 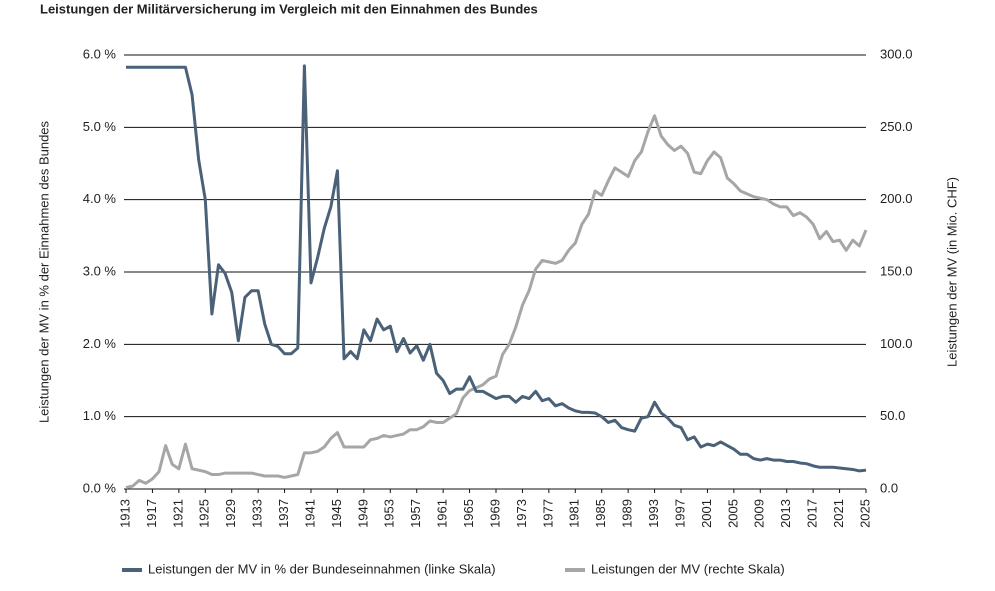 What do you see at coordinates (892, 415) in the screenshot?
I see `y2-tick-label: 50.0` at bounding box center [892, 415].